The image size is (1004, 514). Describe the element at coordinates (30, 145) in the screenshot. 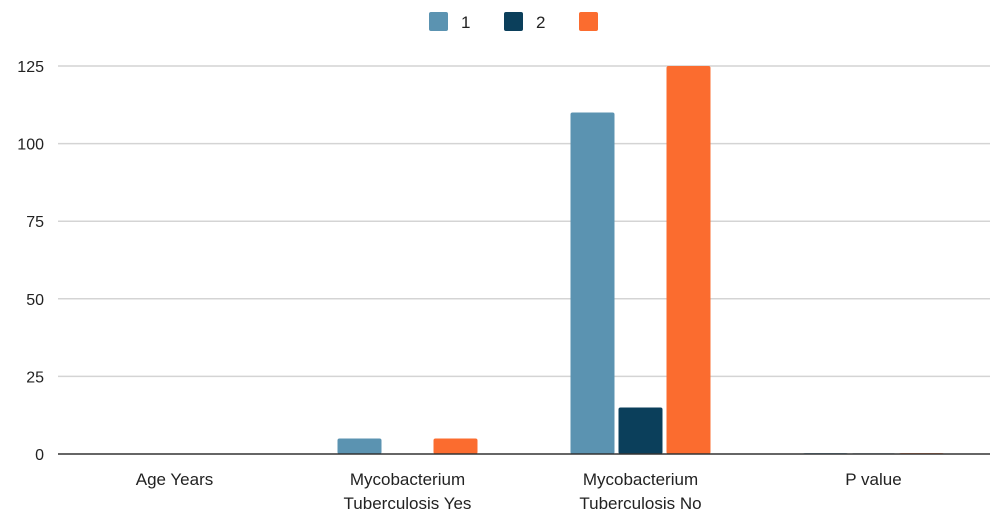

I see `y-tick-label: 100` at that location.